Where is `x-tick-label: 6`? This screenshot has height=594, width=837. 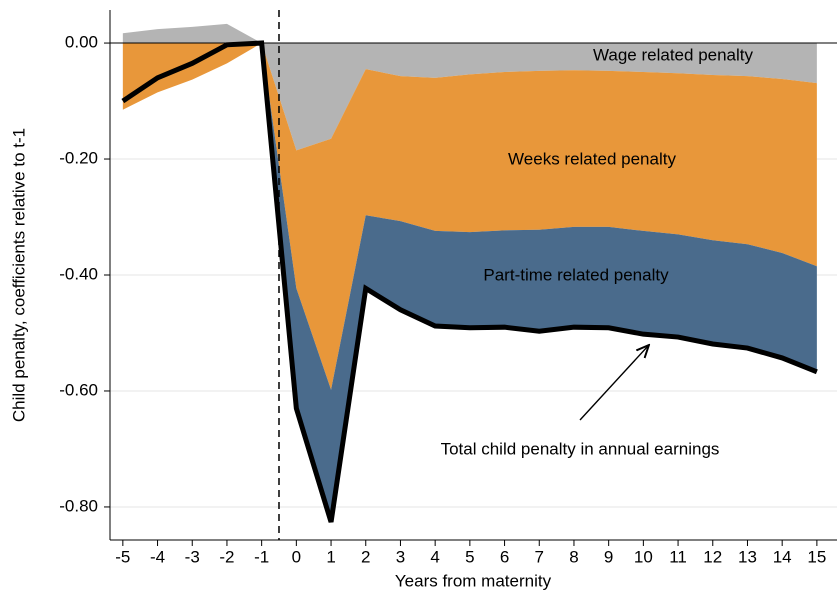
x-tick-label: 6 is located at coordinates (504, 556).